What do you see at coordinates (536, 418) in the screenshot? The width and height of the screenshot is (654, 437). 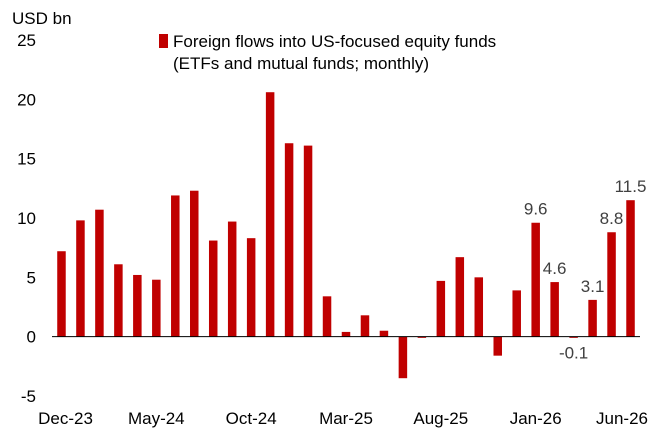 I see `x-tick-label: Jan-26` at bounding box center [536, 418].